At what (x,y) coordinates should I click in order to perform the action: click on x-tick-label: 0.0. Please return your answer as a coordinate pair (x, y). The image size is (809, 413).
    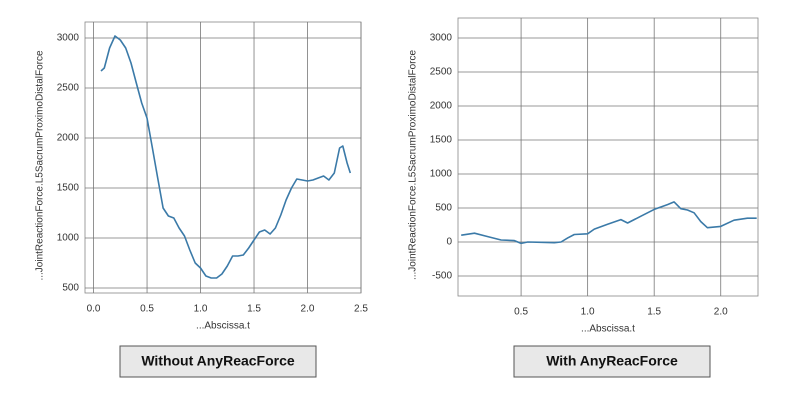
    Looking at the image, I should click on (94, 309).